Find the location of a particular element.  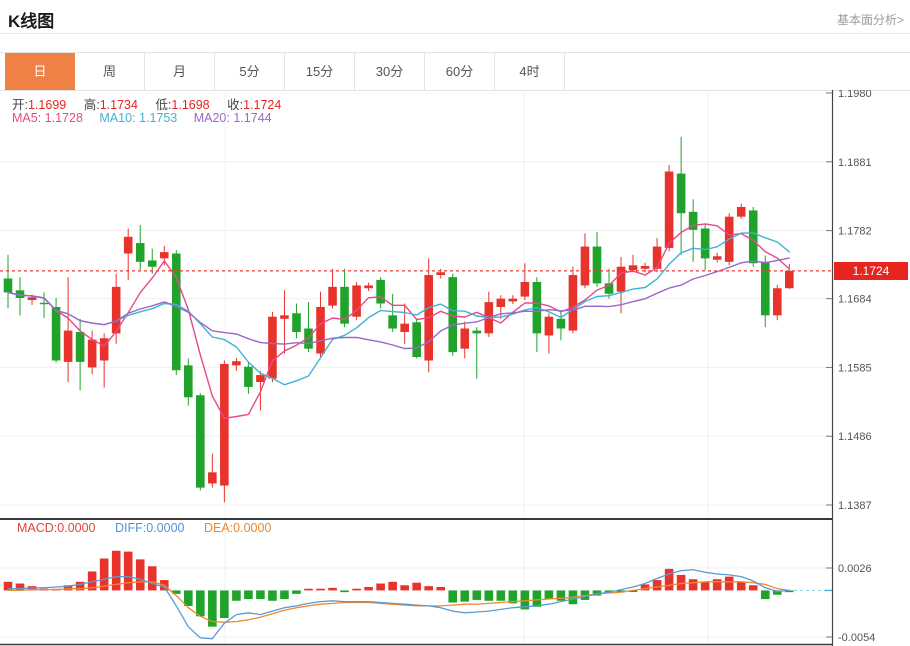

tab-月: 月 is located at coordinates (180, 71).